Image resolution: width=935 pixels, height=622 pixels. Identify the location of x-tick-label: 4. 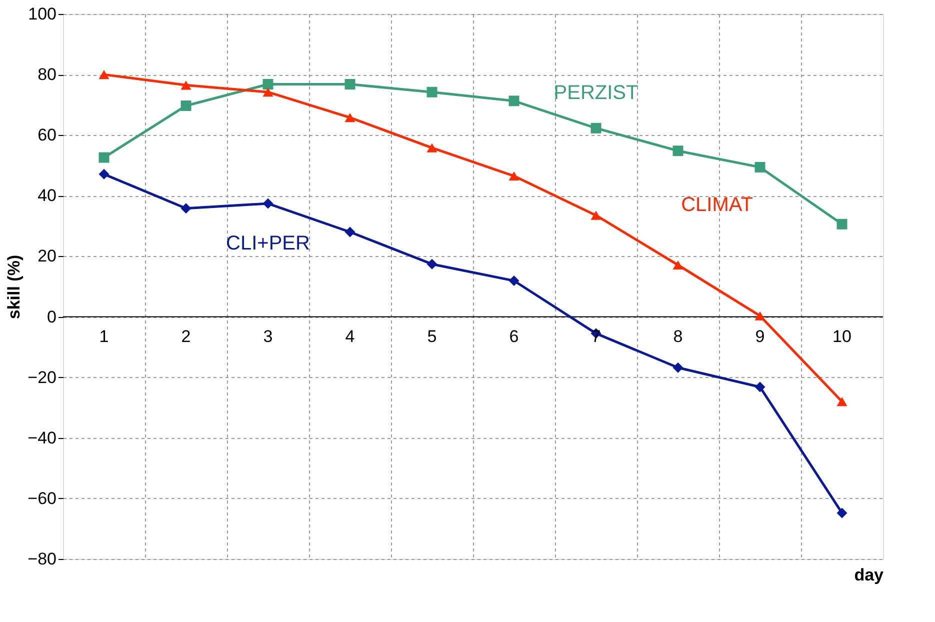
(350, 336).